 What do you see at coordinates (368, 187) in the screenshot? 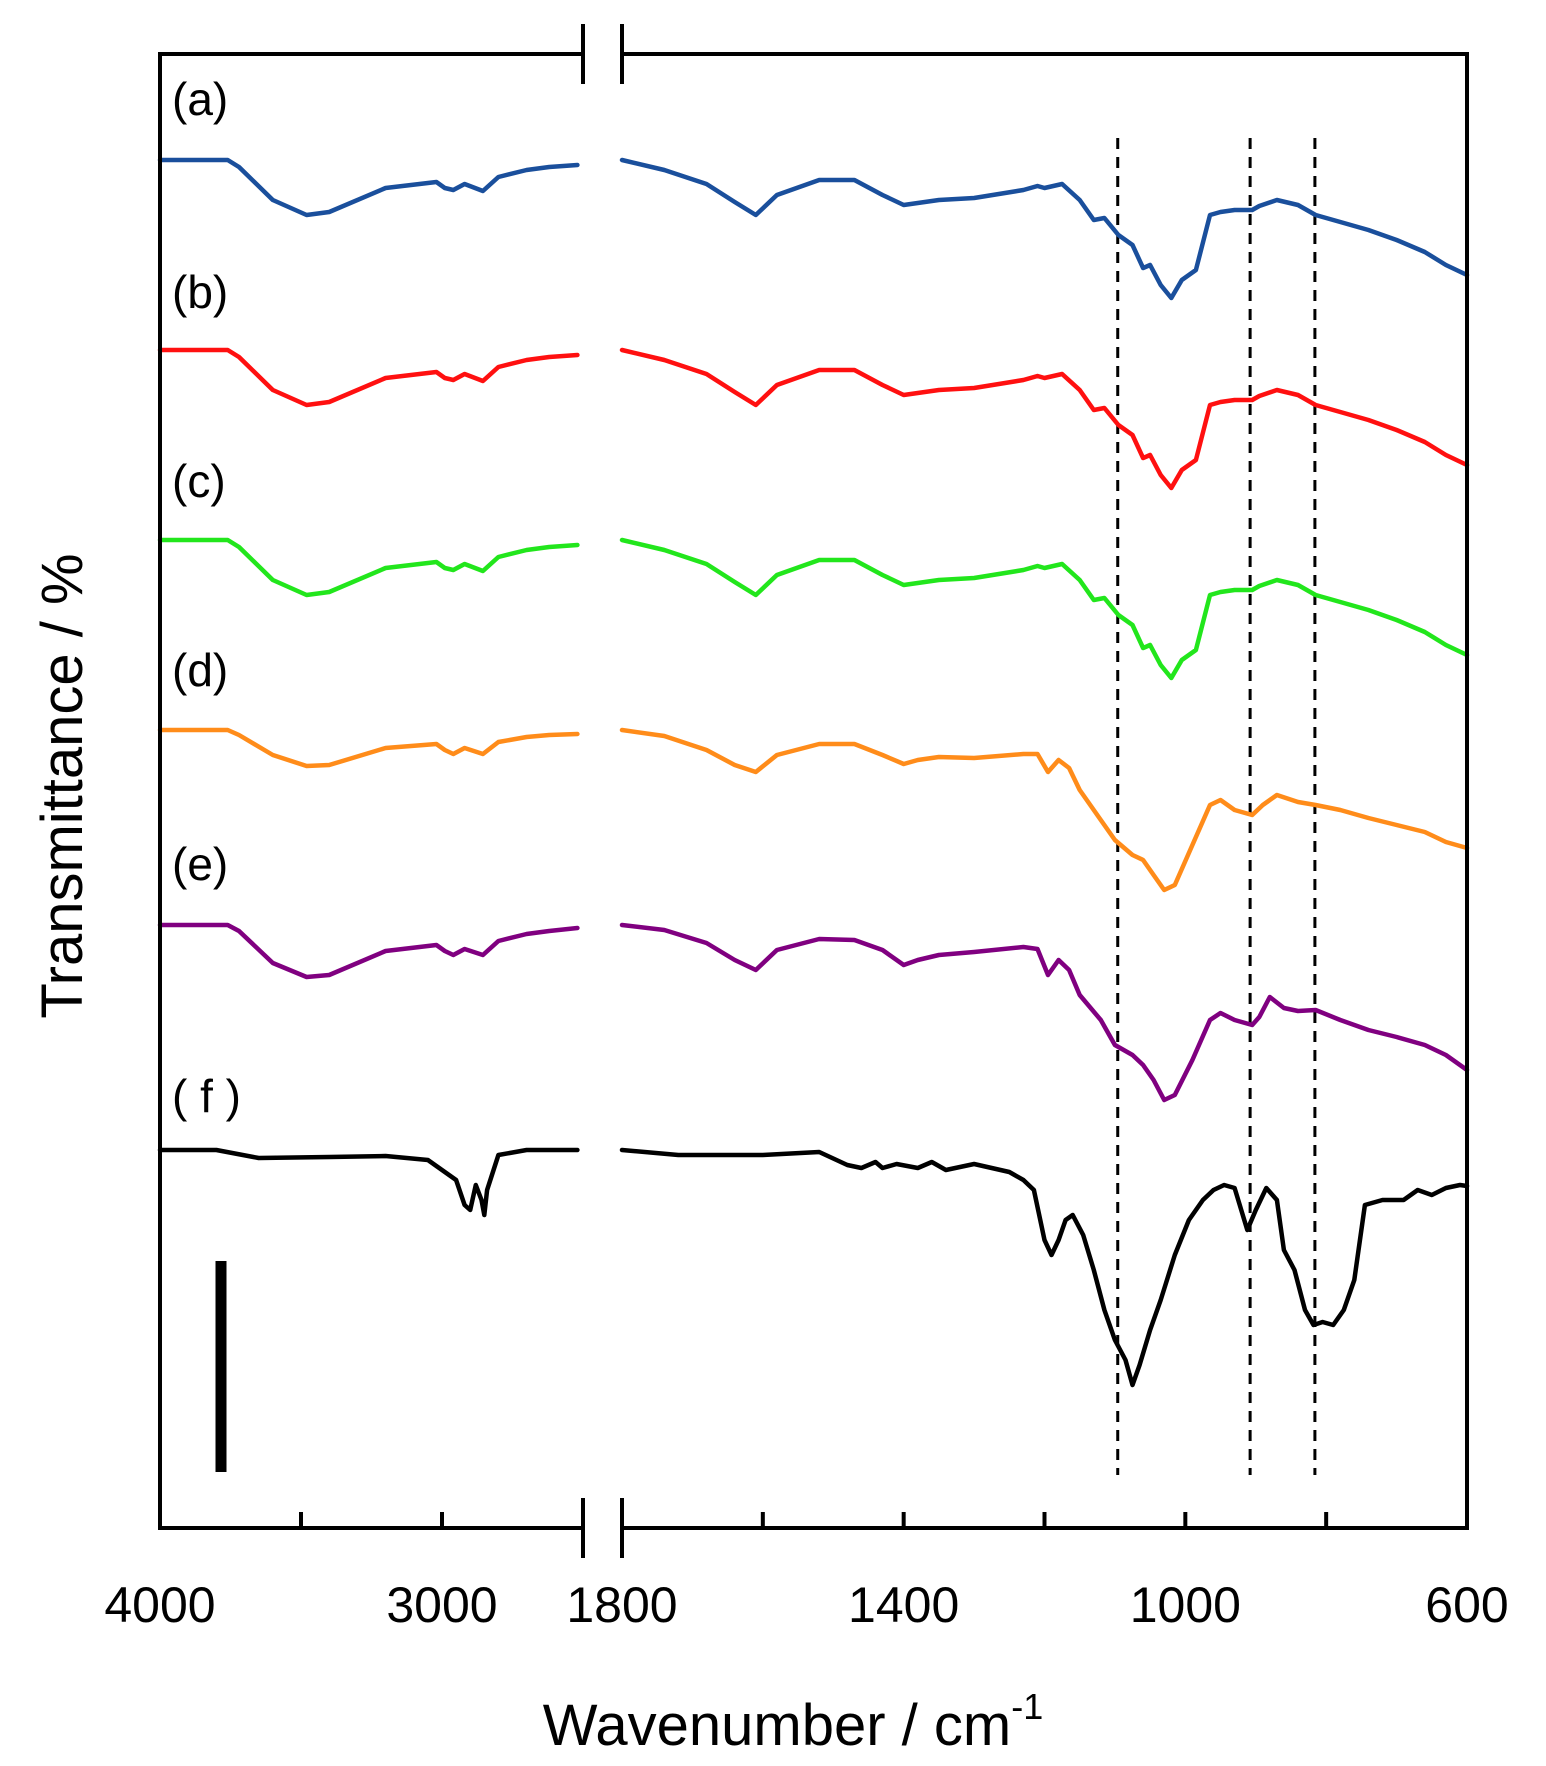
I see `series-line-1-high` at bounding box center [368, 187].